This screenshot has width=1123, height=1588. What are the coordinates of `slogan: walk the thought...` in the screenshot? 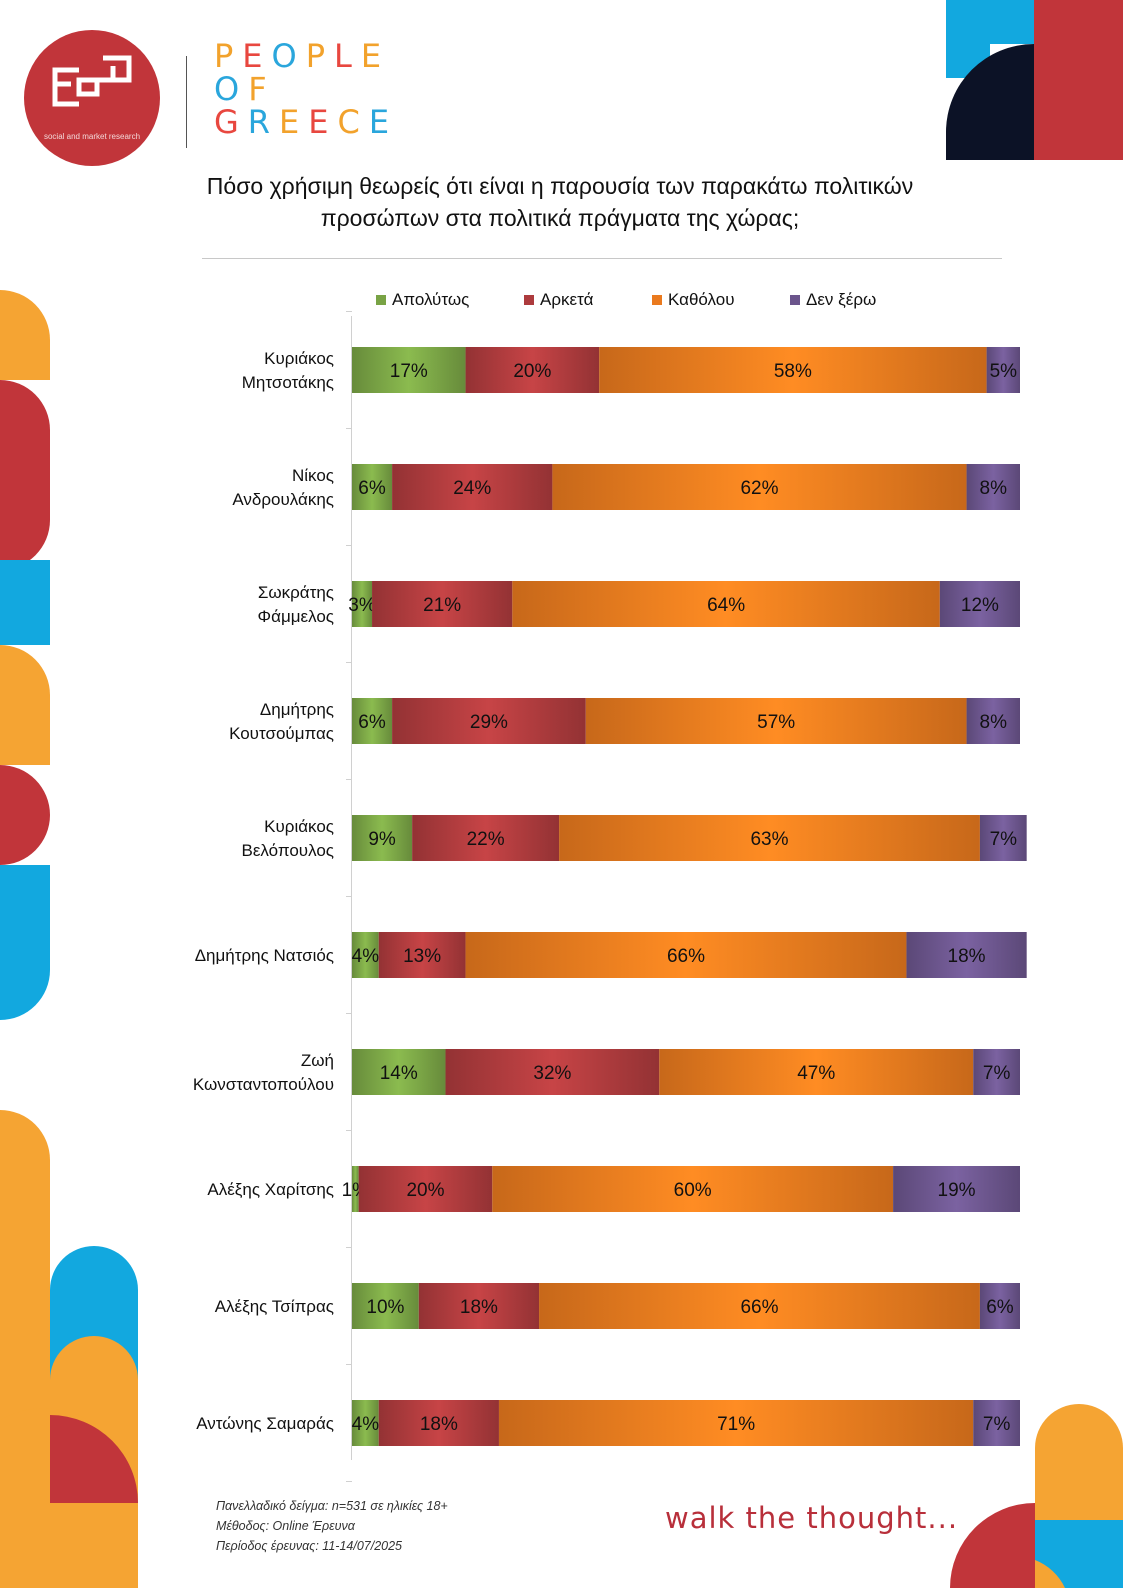 It's located at (812, 1518).